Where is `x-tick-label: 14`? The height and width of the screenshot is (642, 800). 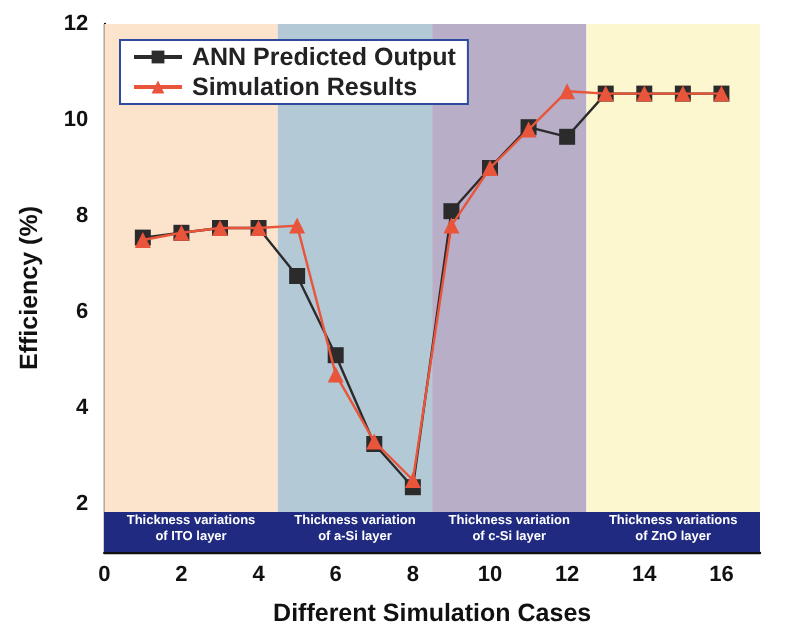
x-tick-label: 14 is located at coordinates (645, 575).